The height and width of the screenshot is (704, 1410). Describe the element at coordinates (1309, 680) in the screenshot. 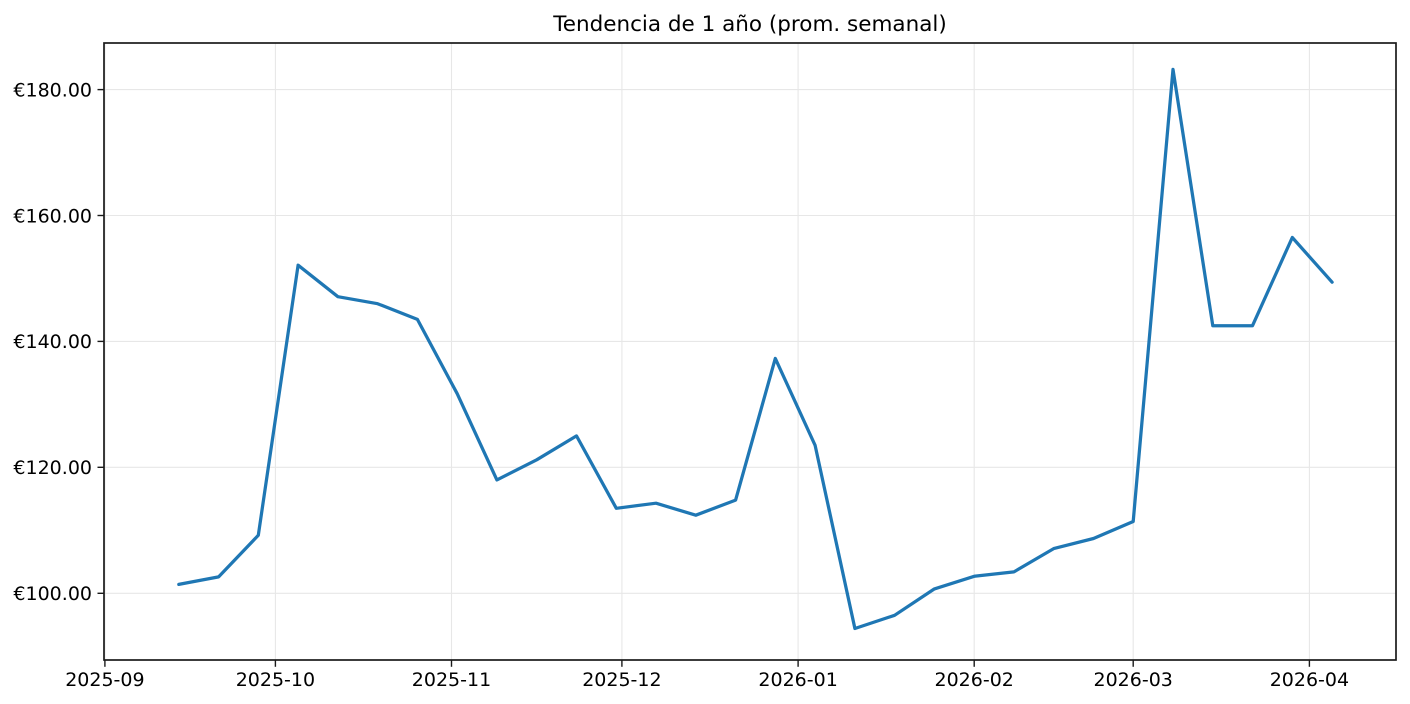

I see `x-tick-label: 2026-04` at that location.